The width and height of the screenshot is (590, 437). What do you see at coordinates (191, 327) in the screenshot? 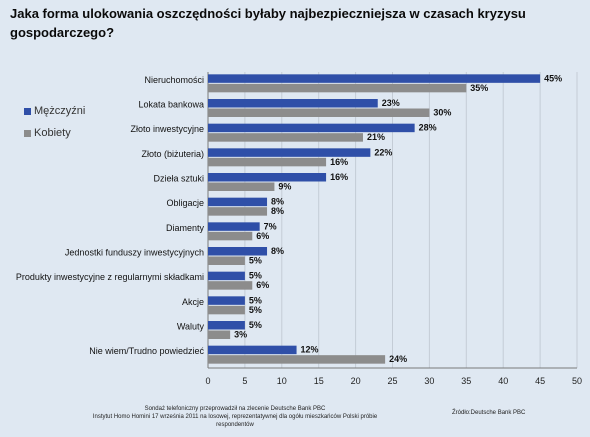
I see `category-label: Waluty` at bounding box center [191, 327].